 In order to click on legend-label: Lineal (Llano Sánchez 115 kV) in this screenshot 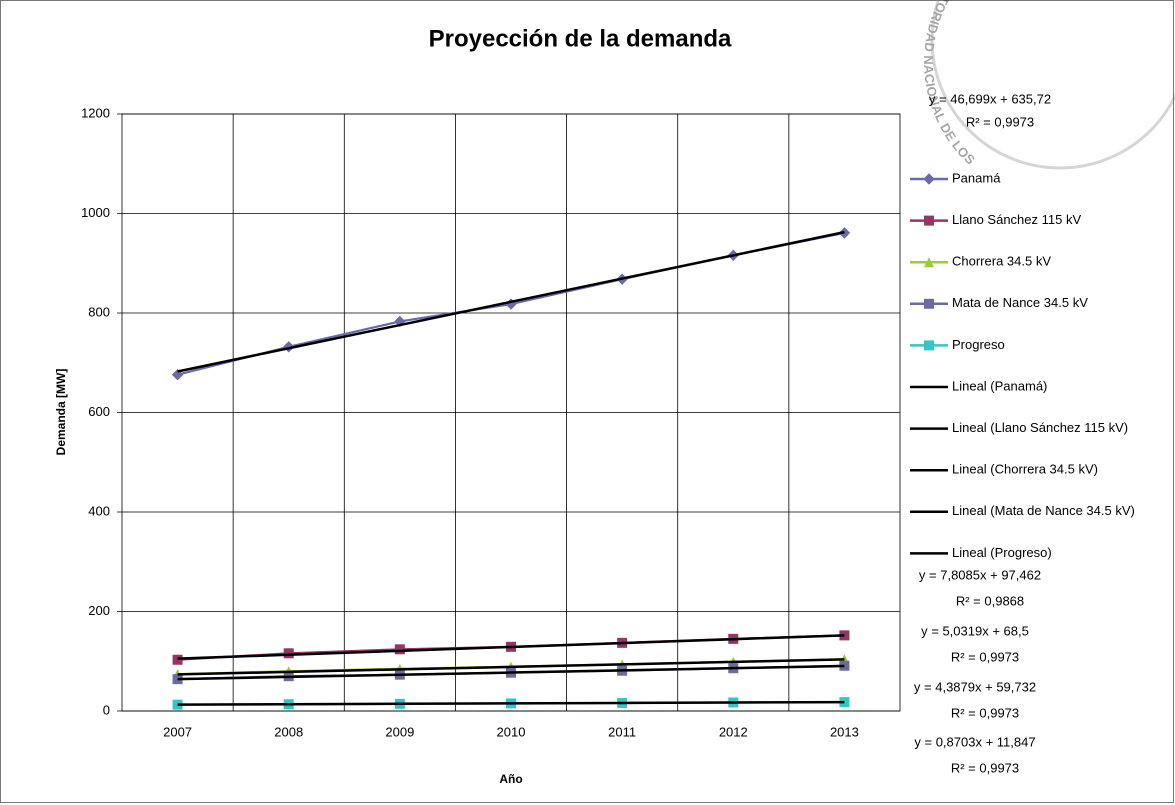, I will do `click(1040, 427)`.